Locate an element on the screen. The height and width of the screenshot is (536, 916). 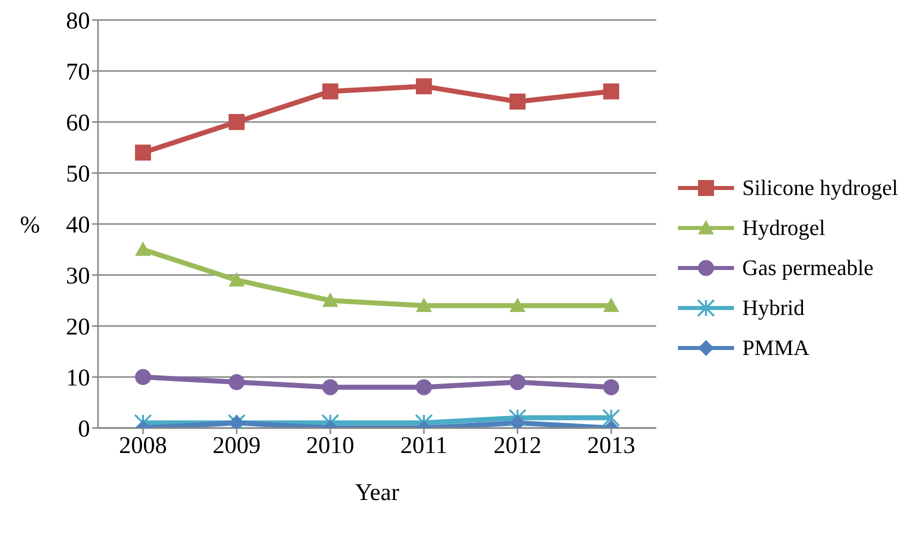
y-tick-label: 30 is located at coordinates (78, 277).